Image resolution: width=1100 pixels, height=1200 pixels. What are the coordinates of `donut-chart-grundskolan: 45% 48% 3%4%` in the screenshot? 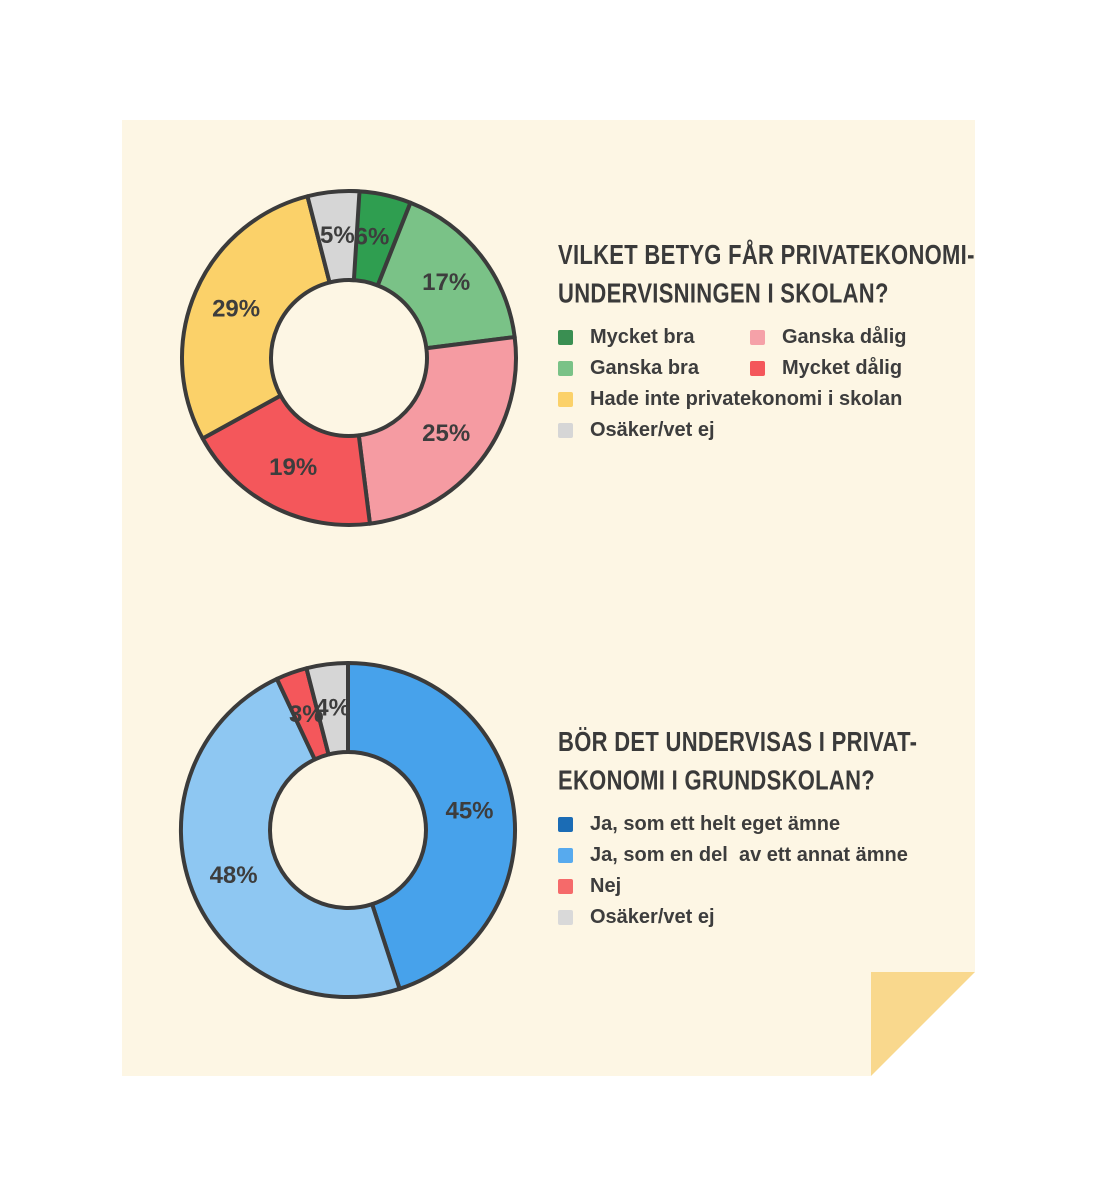 It's located at (347, 830).